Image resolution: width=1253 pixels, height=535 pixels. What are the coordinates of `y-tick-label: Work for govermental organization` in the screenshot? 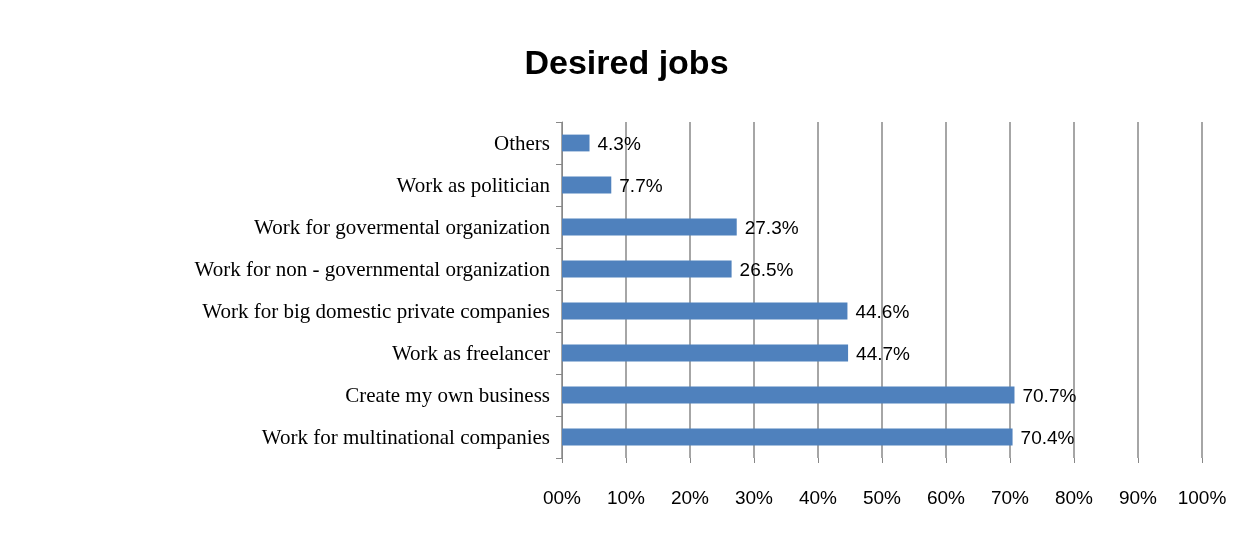 It's located at (402, 227).